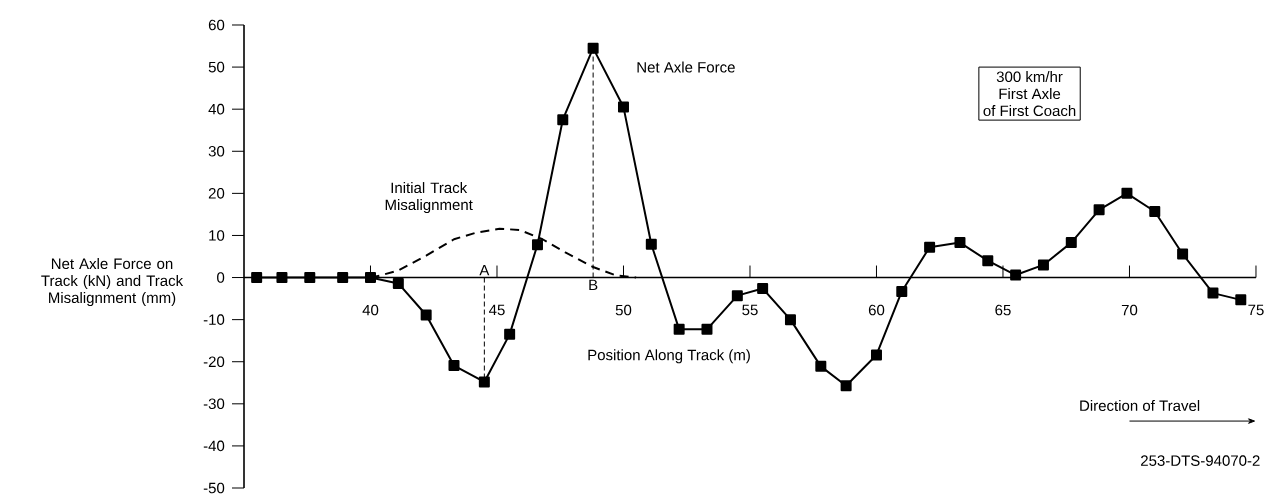 Image resolution: width=1265 pixels, height=498 pixels. Describe the element at coordinates (1030, 94) in the screenshot. I see `annotation: First Axle` at that location.